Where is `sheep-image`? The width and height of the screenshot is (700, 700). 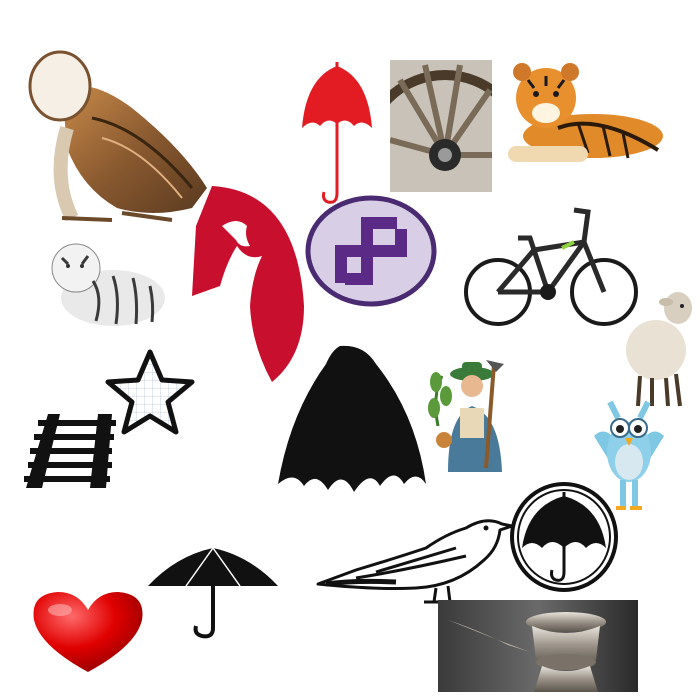 sheep-image is located at coordinates (660, 349).